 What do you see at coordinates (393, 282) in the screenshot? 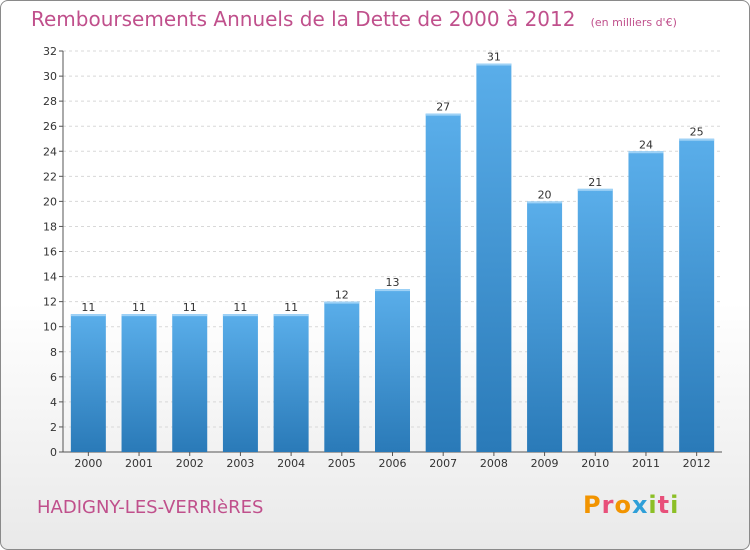
I see `data-label: 13` at bounding box center [393, 282].